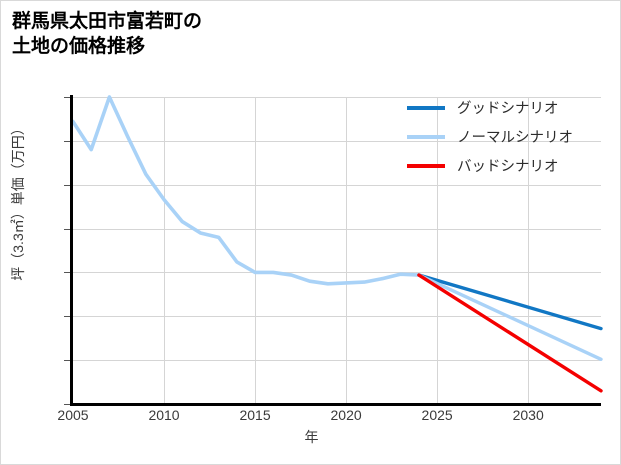 The image size is (621, 465). Describe the element at coordinates (515, 138) in the screenshot. I see `legend-label: ノーマルシナリオ` at that location.